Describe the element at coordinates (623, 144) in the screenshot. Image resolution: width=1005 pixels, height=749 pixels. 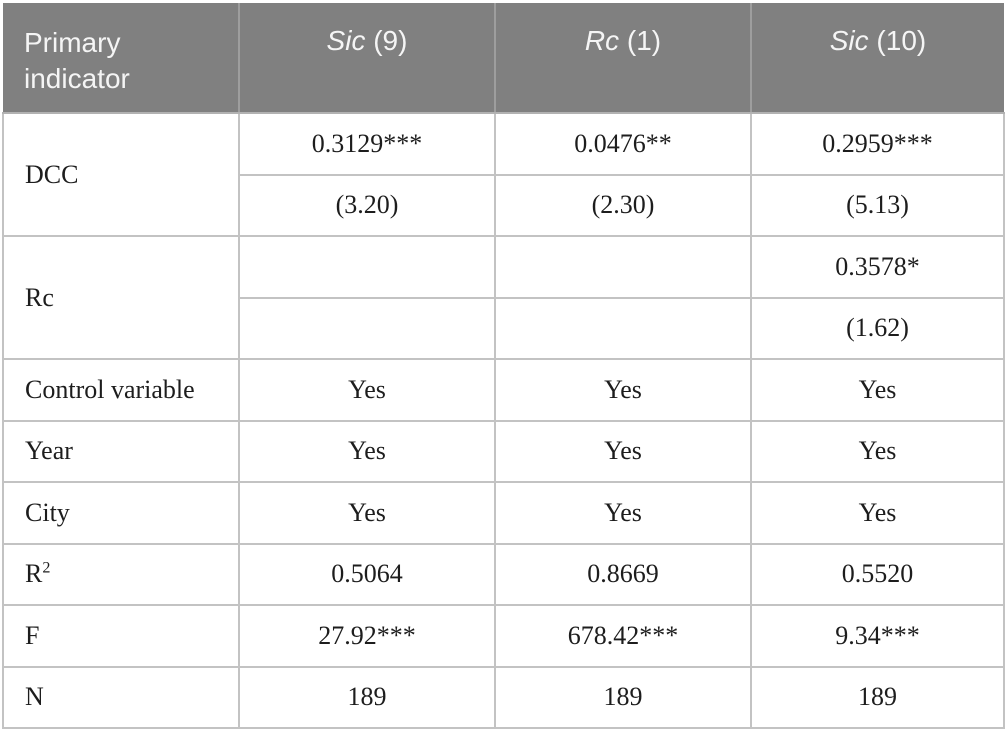
I see `coefficient-cell: 0.0476**` at that location.